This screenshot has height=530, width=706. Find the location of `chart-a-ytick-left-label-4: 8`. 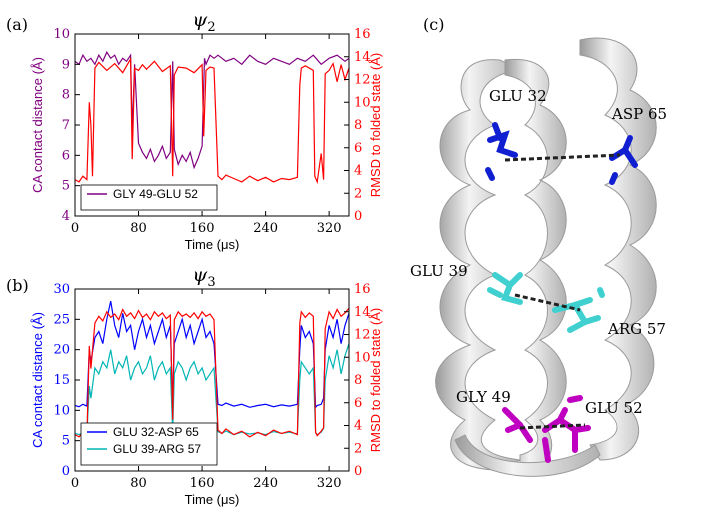

chart-a-ytick-left-label-4: 8 is located at coordinates (66, 95).